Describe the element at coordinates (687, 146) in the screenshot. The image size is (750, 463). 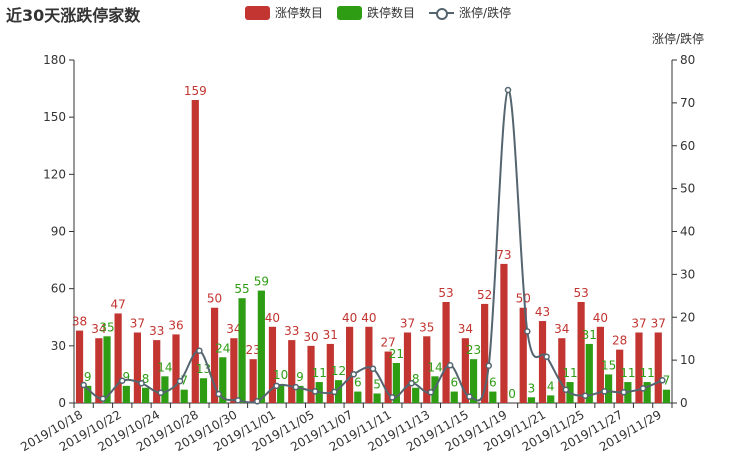
I see `y2-tick-label: 60` at that location.